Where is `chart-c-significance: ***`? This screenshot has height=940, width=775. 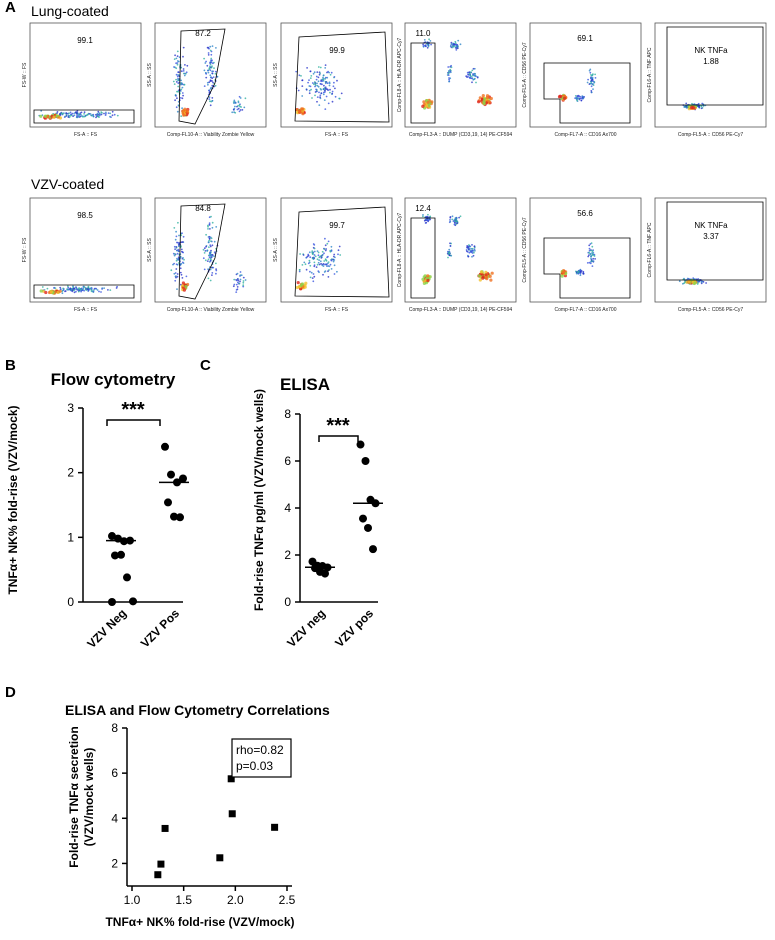 chart-c-significance: *** is located at coordinates (338, 426).